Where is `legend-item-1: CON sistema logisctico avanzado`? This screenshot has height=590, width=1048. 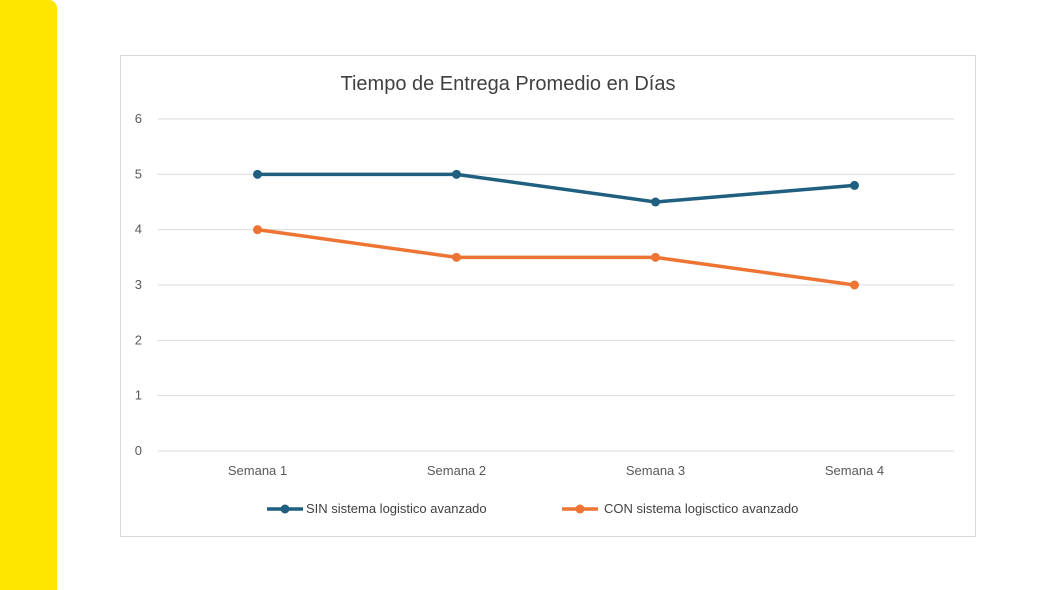
legend-item-1: CON sistema logisctico avanzado is located at coordinates (680, 508).